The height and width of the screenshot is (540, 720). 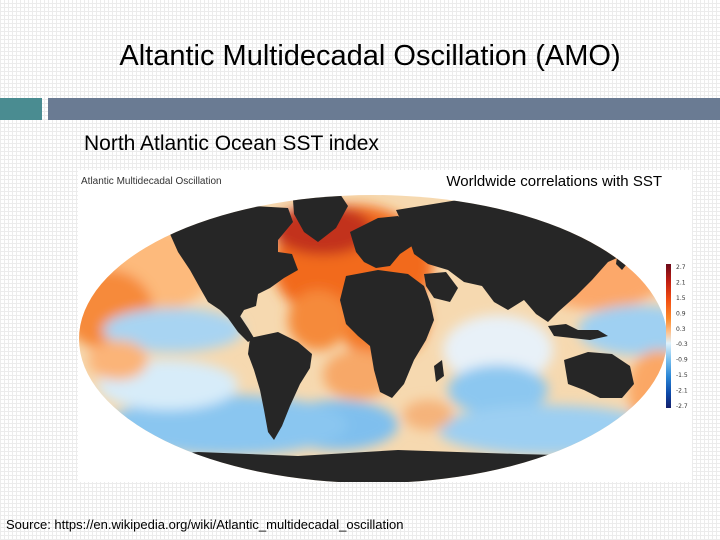 What do you see at coordinates (439, 371) in the screenshot?
I see `land-madagascar` at bounding box center [439, 371].